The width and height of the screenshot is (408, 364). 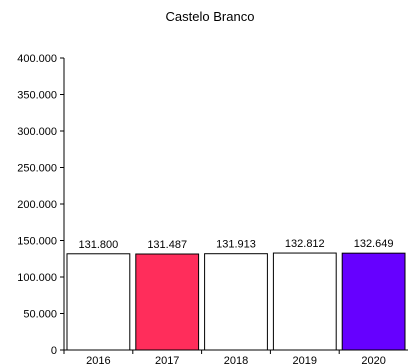 I want to click on data-label-2019: 132.812, so click(x=305, y=244).